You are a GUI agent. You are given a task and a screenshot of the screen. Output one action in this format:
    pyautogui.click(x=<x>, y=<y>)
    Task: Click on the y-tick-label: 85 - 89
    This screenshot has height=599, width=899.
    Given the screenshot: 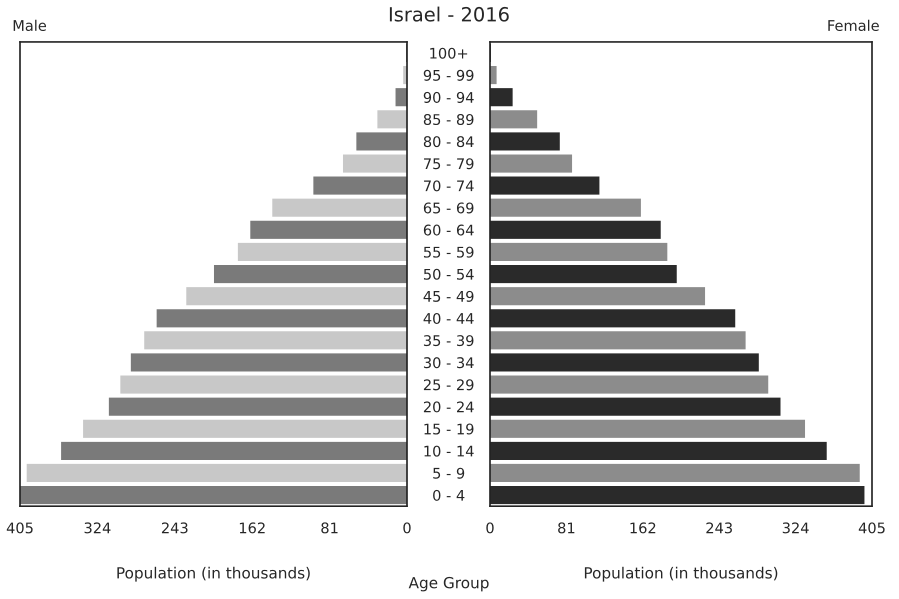 What is the action you would take?
    pyautogui.click(x=449, y=120)
    